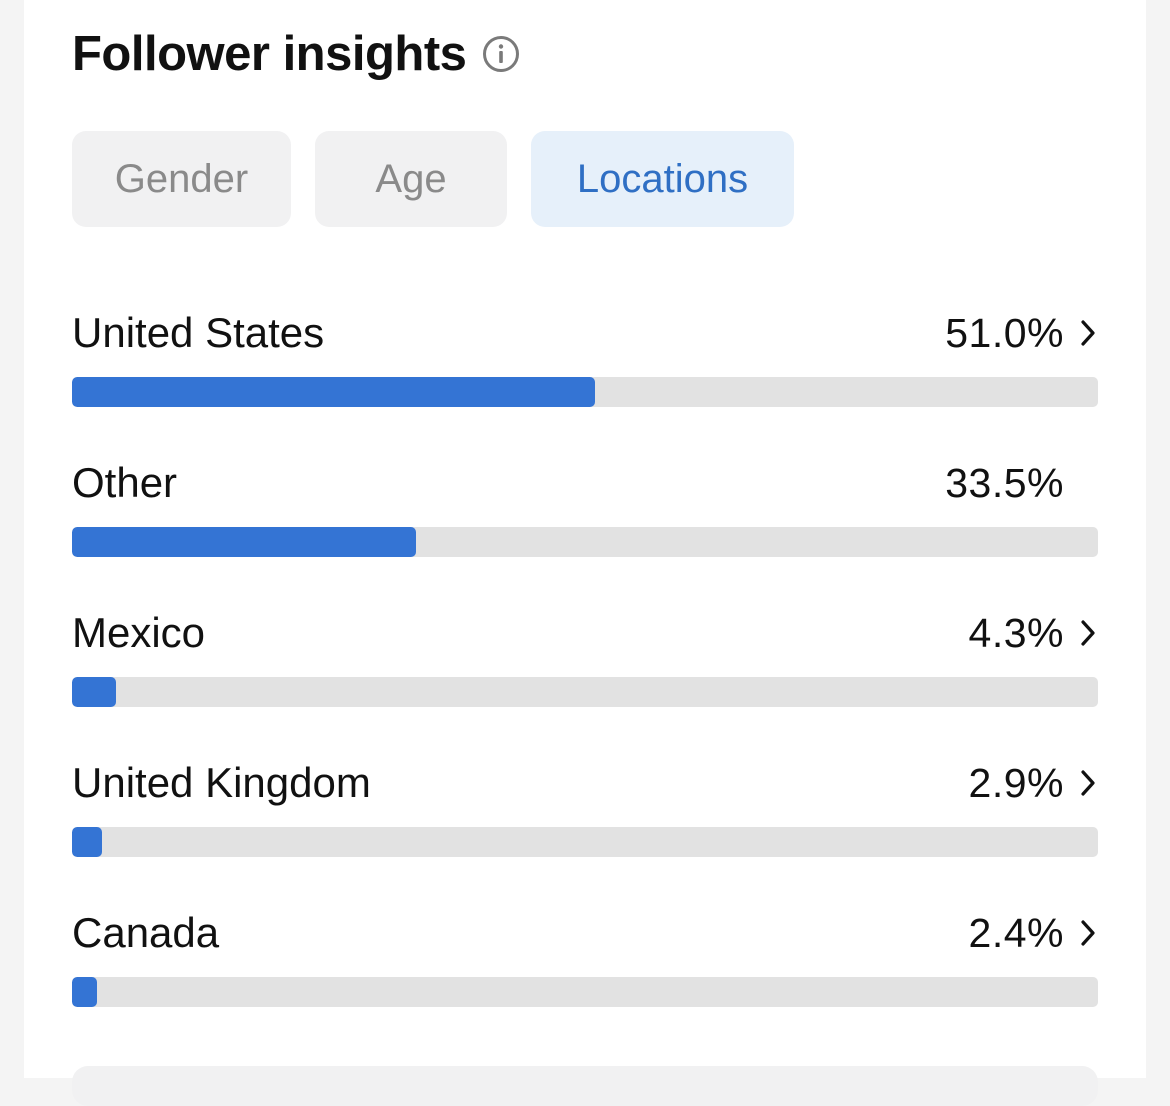 Image resolution: width=1170 pixels, height=1106 pixels. Describe the element at coordinates (221, 782) in the screenshot. I see `location-name: United Kingdom` at that location.